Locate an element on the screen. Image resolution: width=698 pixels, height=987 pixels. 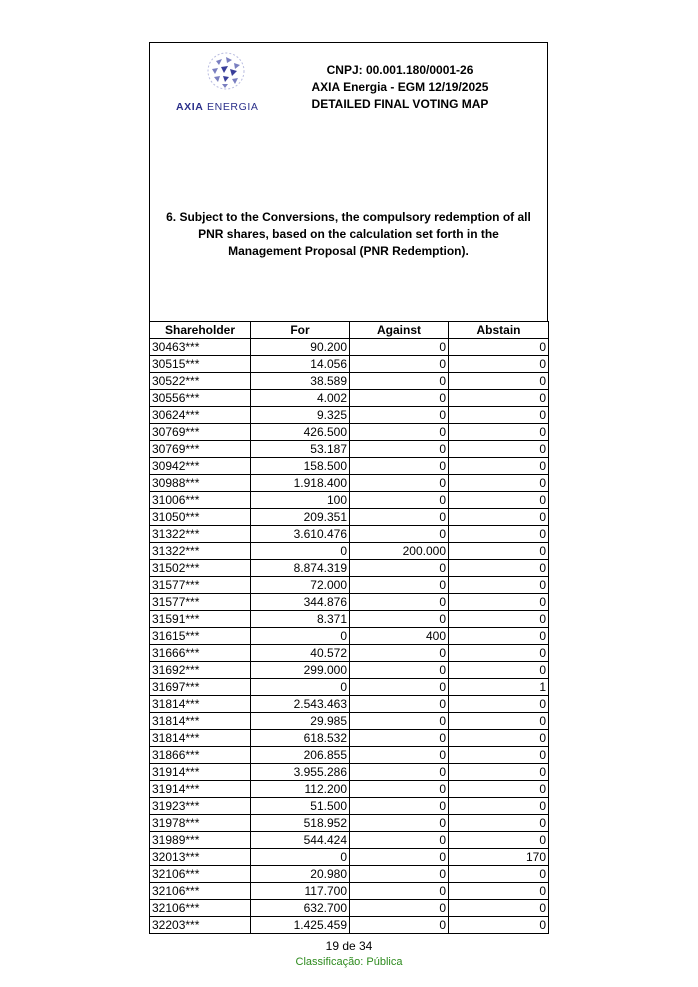
for-cell: 299.000 is located at coordinates (300, 670).